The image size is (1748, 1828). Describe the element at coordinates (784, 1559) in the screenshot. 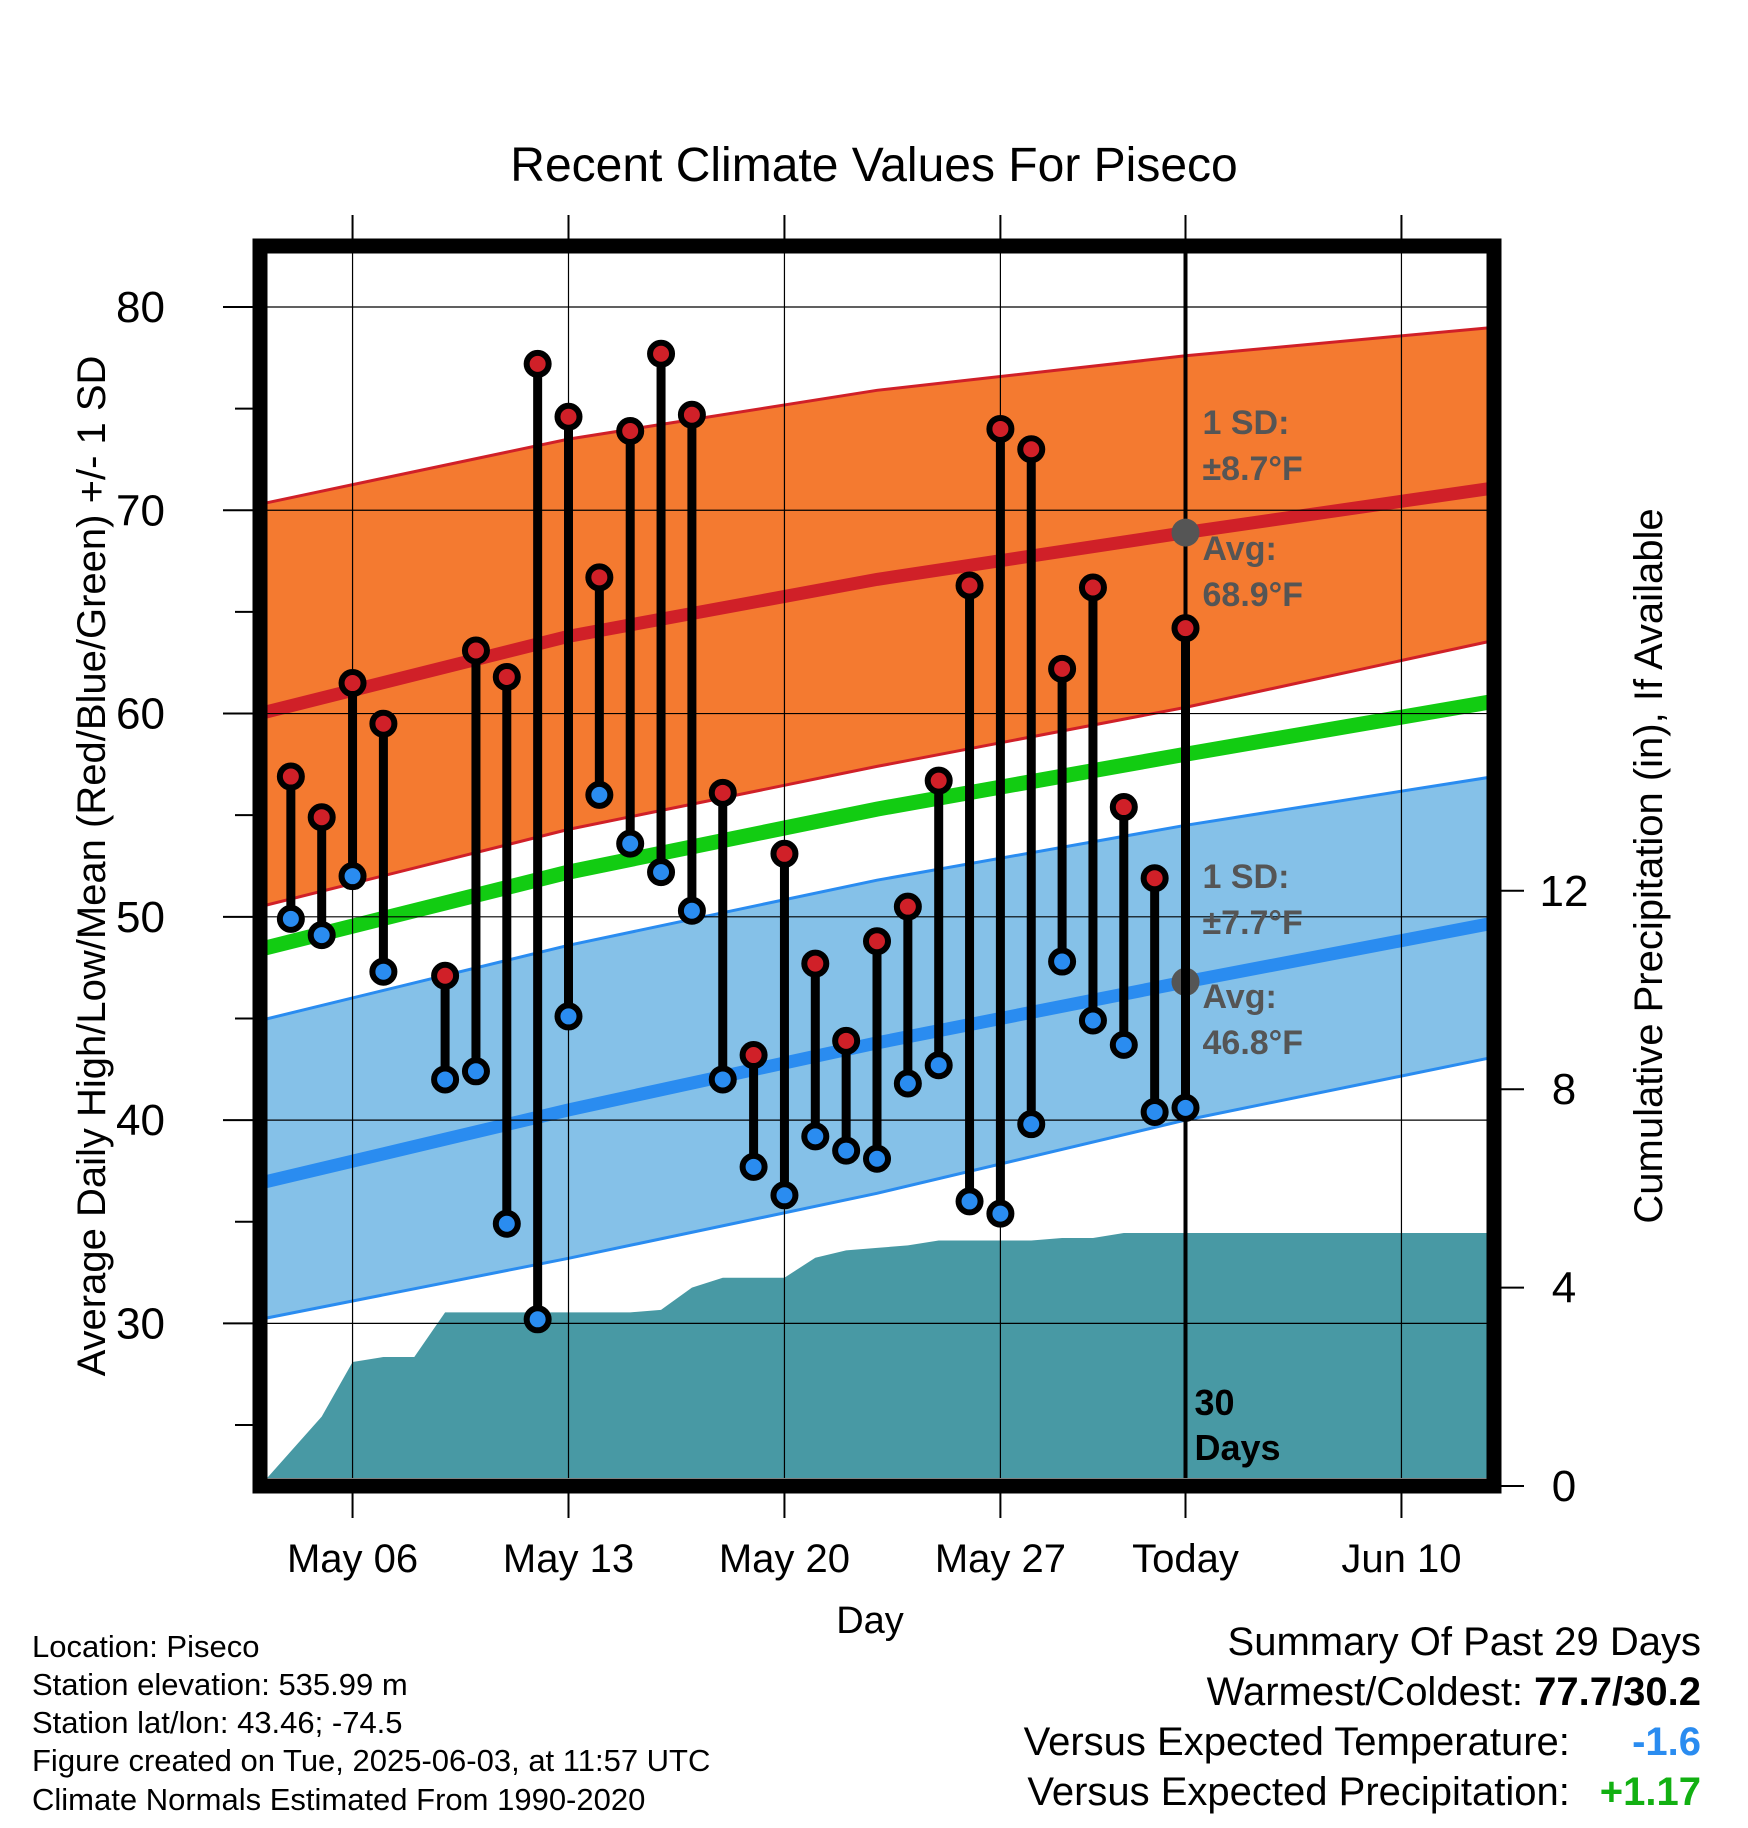

I see `x-tick-label: May 20` at that location.